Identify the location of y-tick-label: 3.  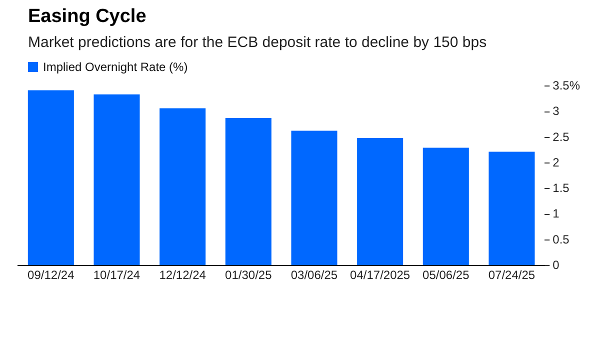
(556, 111).